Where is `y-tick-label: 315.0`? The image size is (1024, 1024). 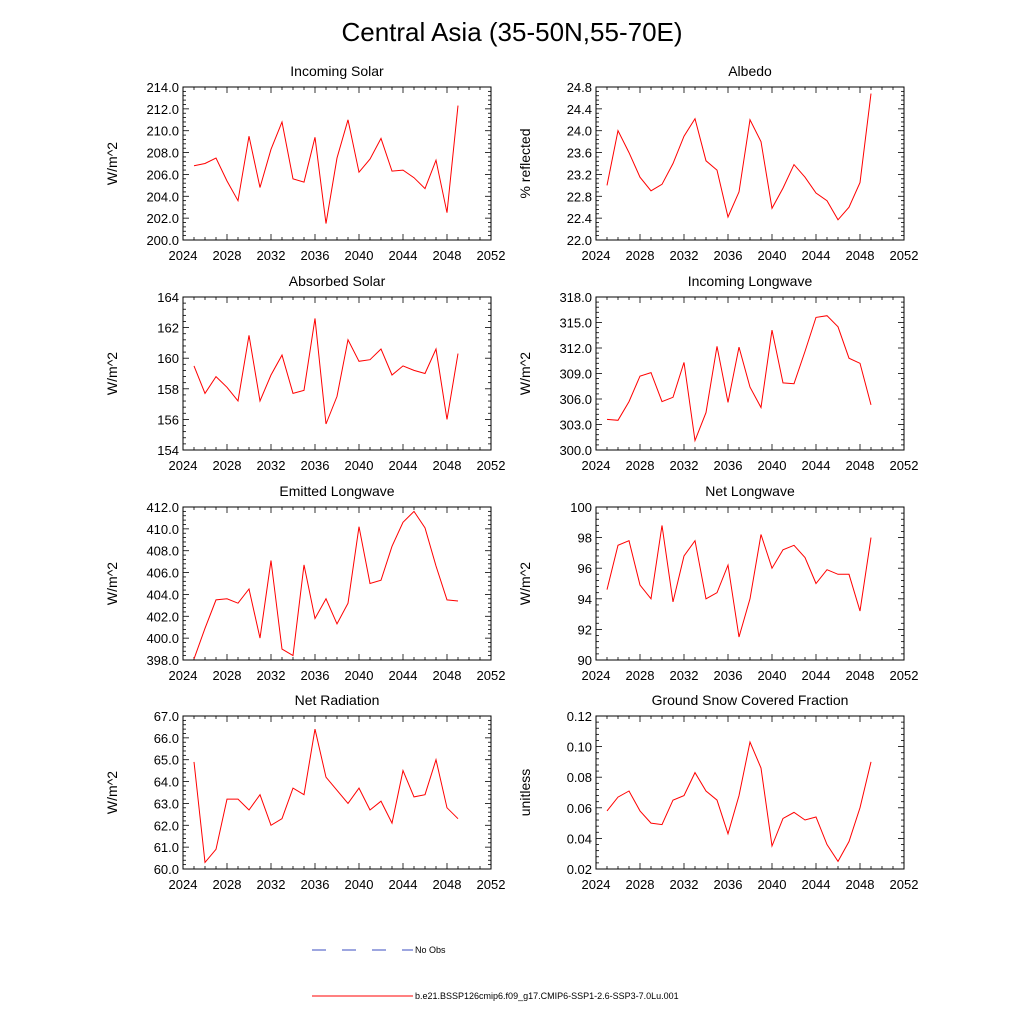
y-tick-label: 315.0 is located at coordinates (575, 323).